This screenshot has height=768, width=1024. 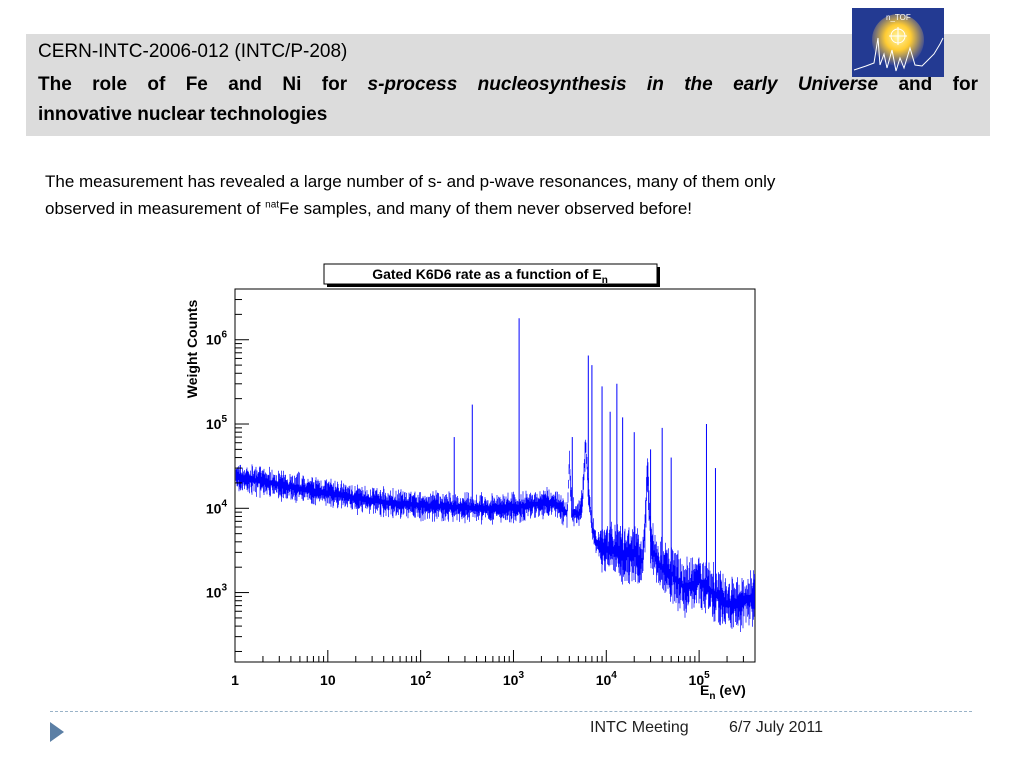 What do you see at coordinates (700, 679) in the screenshot?
I see `x-tick-label: 10⁵` at bounding box center [700, 679].